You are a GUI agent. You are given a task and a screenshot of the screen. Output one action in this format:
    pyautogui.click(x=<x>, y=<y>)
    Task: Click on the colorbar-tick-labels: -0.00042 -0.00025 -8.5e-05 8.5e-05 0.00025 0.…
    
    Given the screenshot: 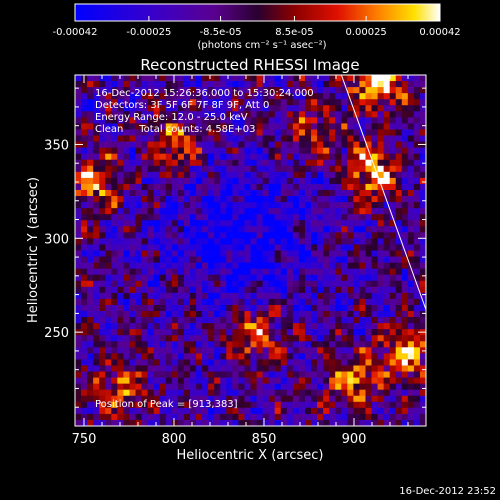 What is the action you would take?
    pyautogui.click(x=257, y=32)
    